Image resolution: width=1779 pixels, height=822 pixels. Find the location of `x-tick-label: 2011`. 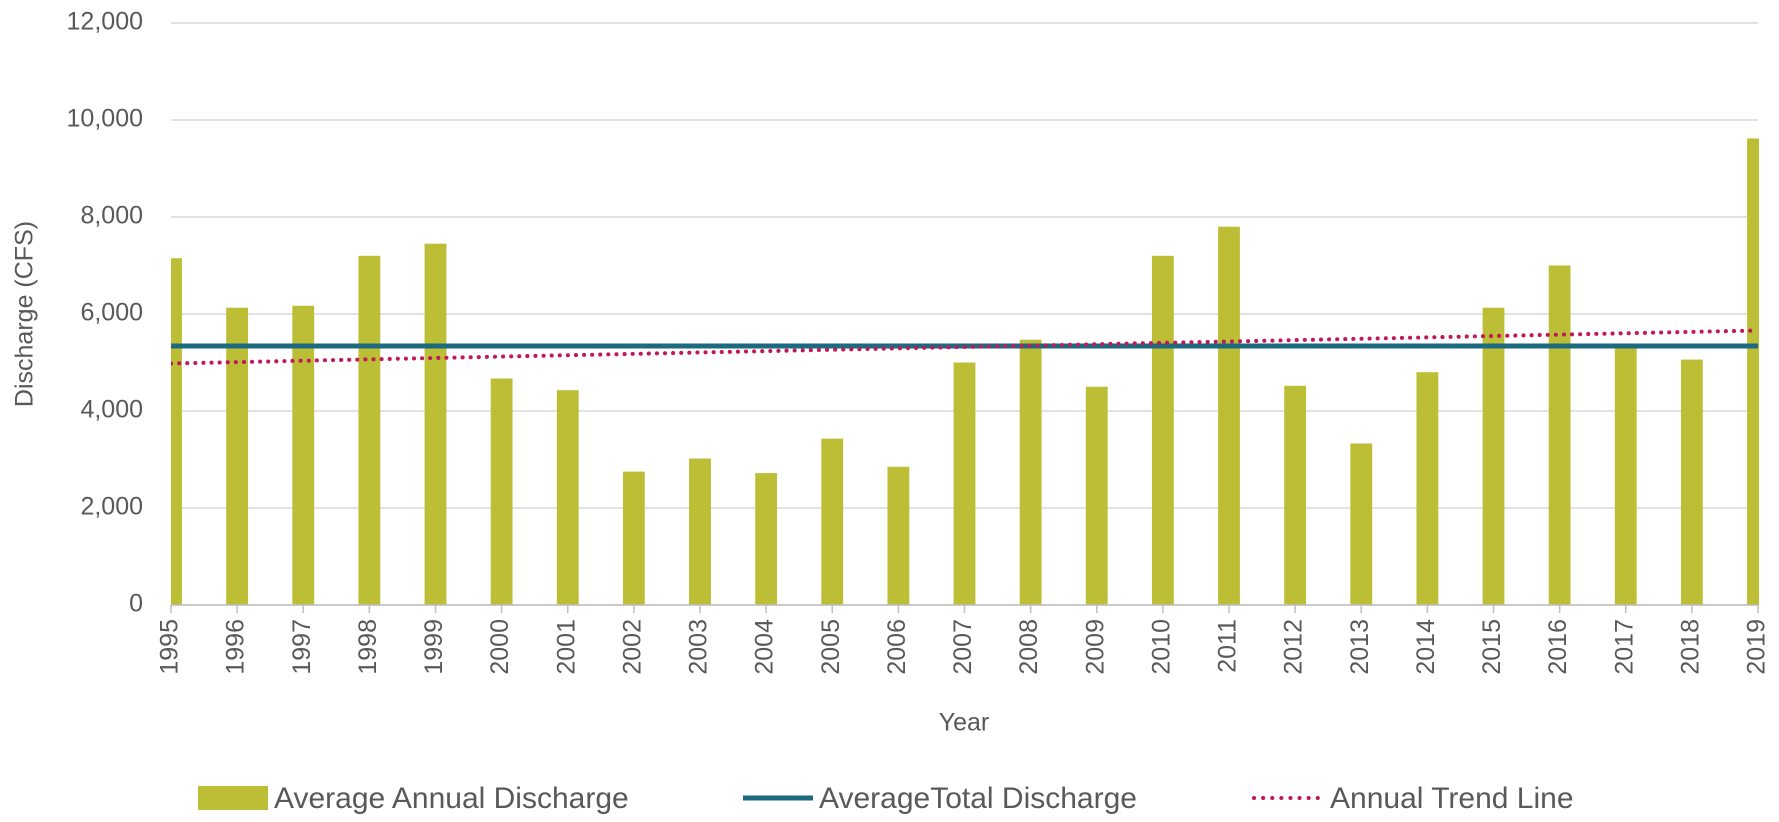

x-tick-label: 2011 is located at coordinates (1228, 646).